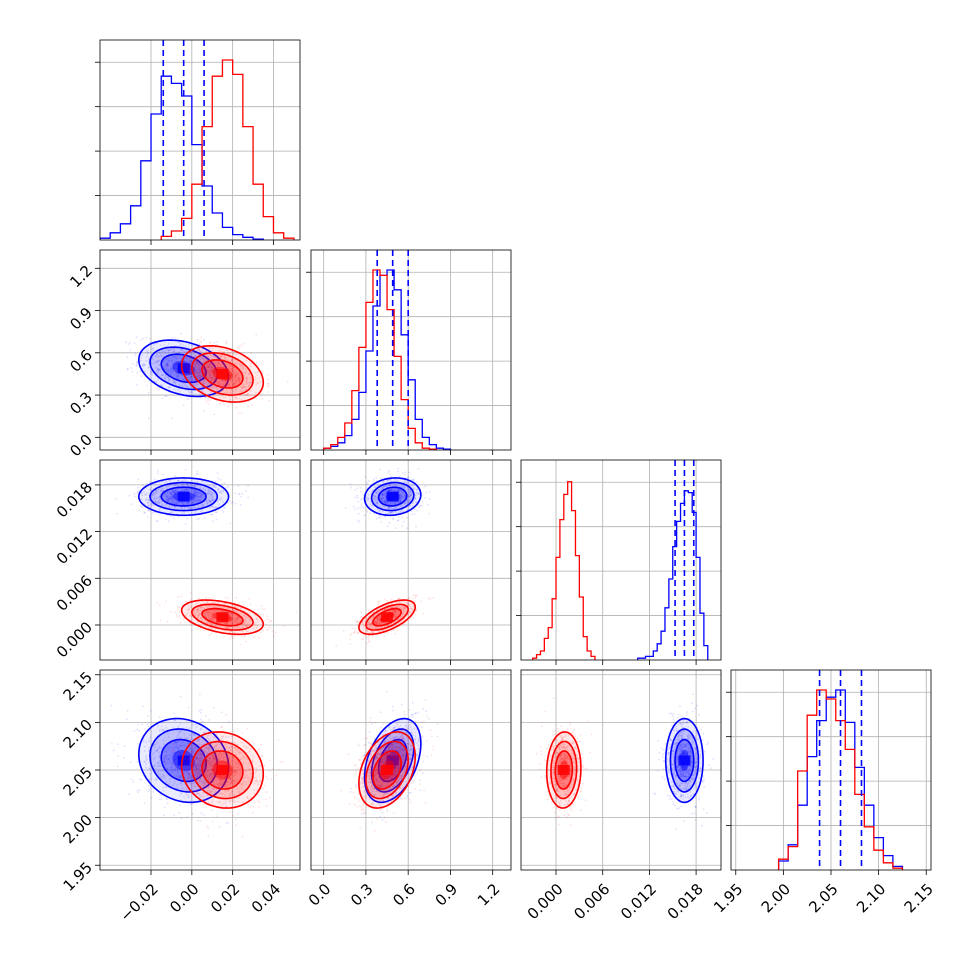 This screenshot has height=970, width=970. Describe the element at coordinates (200, 140) in the screenshot. I see `panel-frame` at that location.